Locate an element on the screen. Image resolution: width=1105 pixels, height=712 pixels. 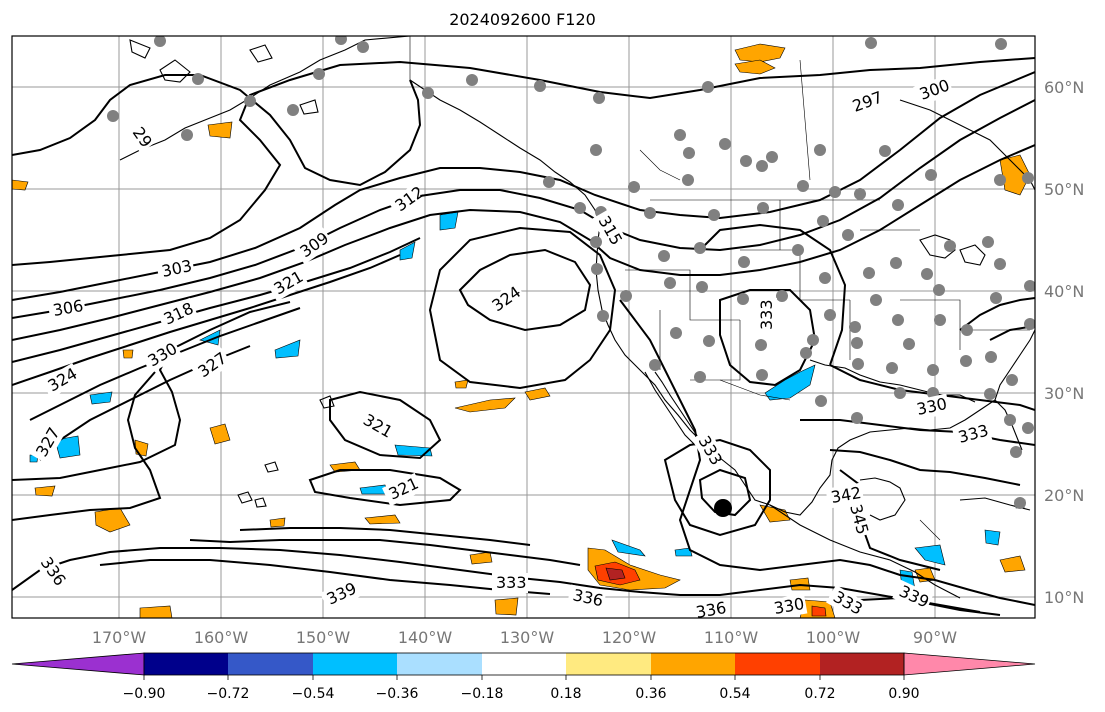
colorbar-tick-3: −0.54 is located at coordinates (313, 694).